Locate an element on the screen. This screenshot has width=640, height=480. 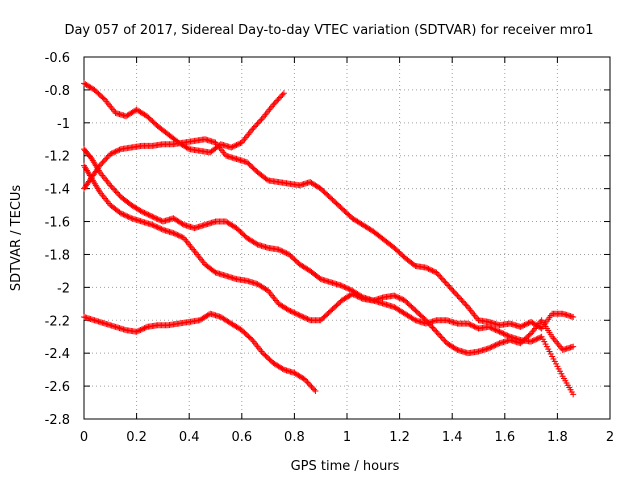
y-tick-label: -2.4 is located at coordinates (57, 354).